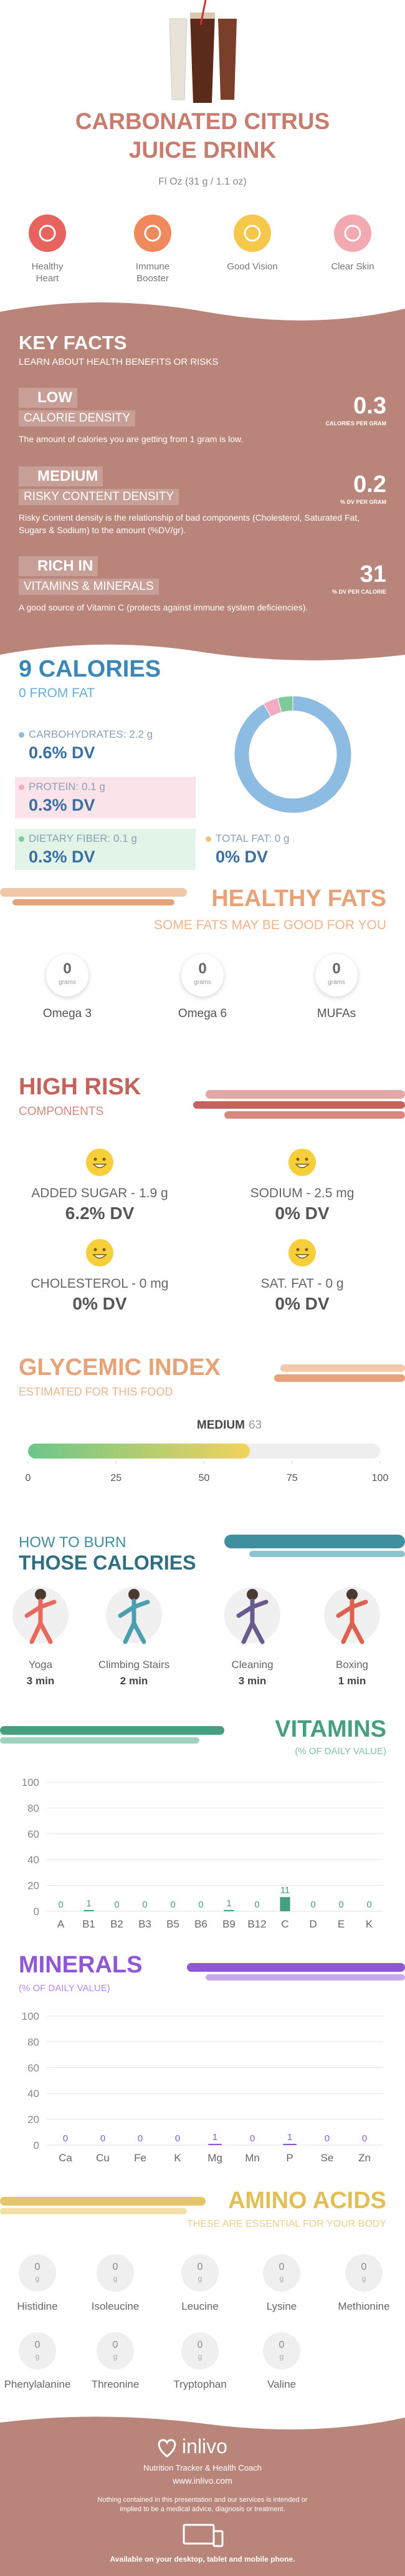 The image size is (405, 2576). Describe the element at coordinates (103, 2158) in the screenshot. I see `x-tick-label: Cu` at that location.